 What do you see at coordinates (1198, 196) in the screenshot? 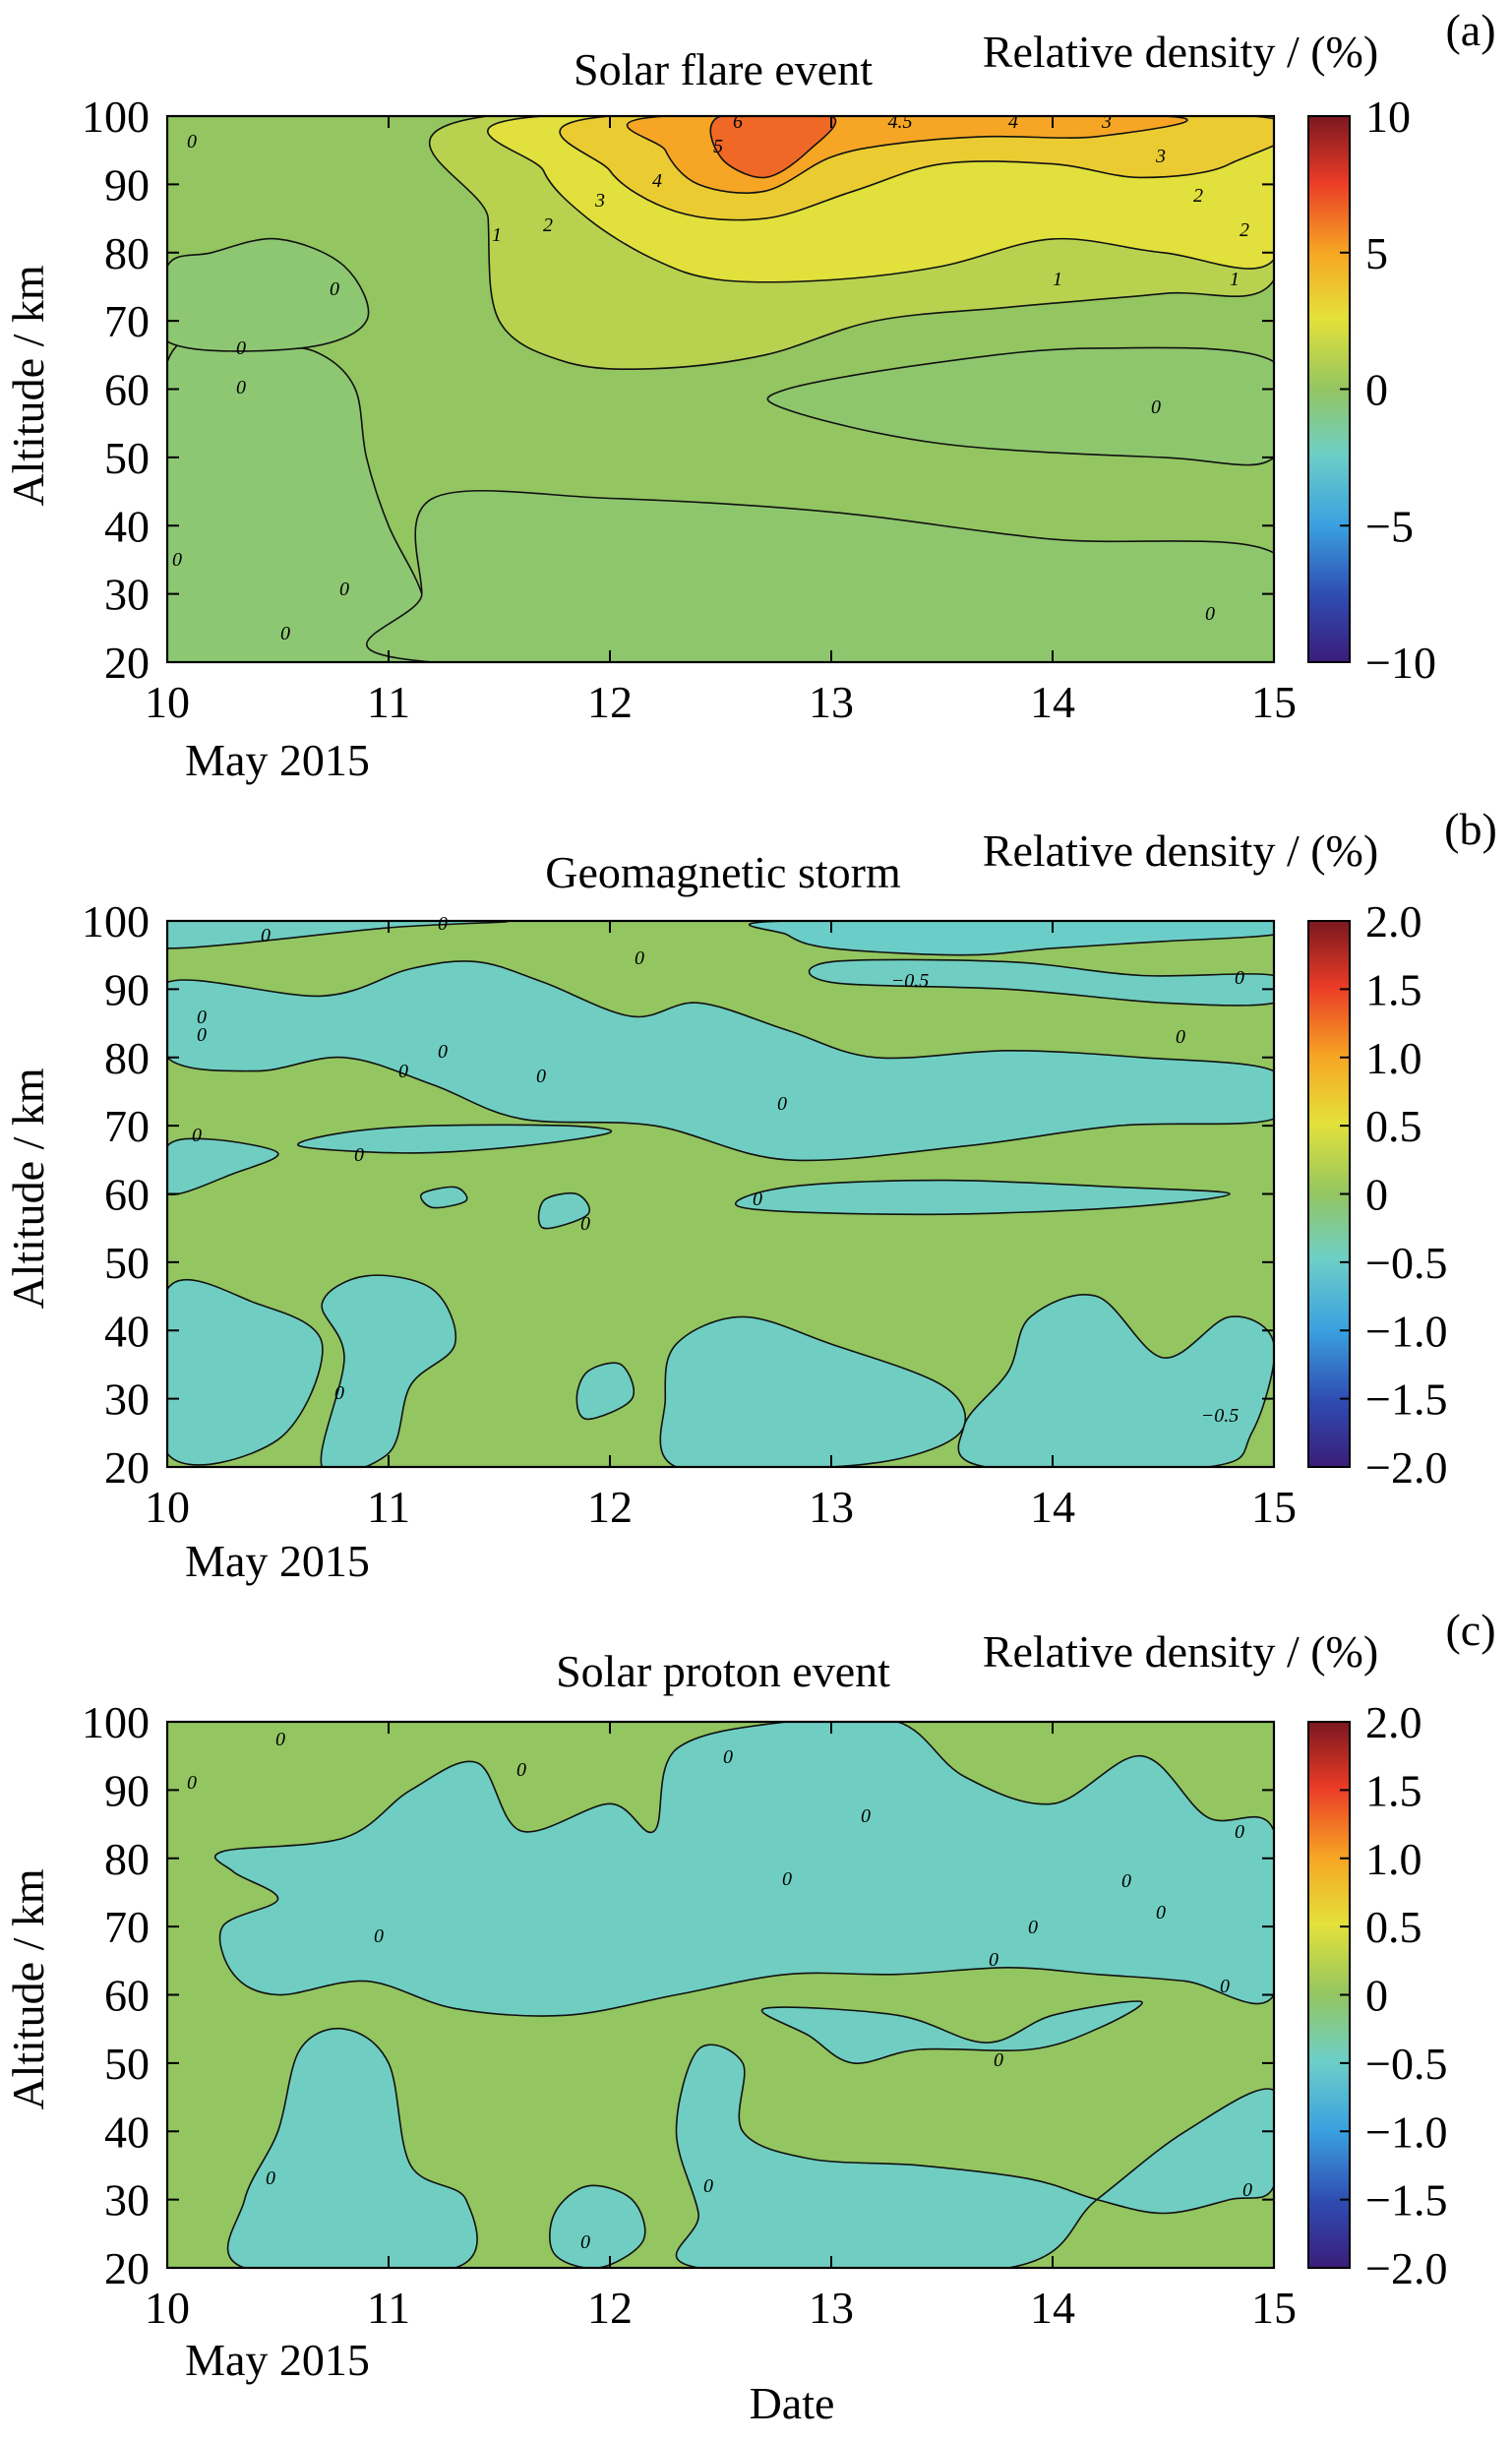
I see `contour-value-label: 2` at bounding box center [1198, 196].